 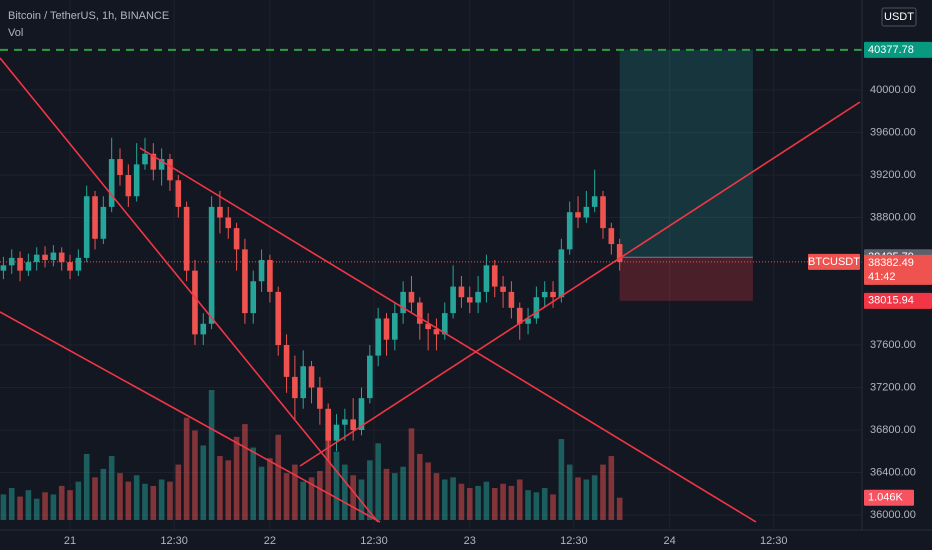 I want to click on stop-price-box, so click(x=898, y=300).